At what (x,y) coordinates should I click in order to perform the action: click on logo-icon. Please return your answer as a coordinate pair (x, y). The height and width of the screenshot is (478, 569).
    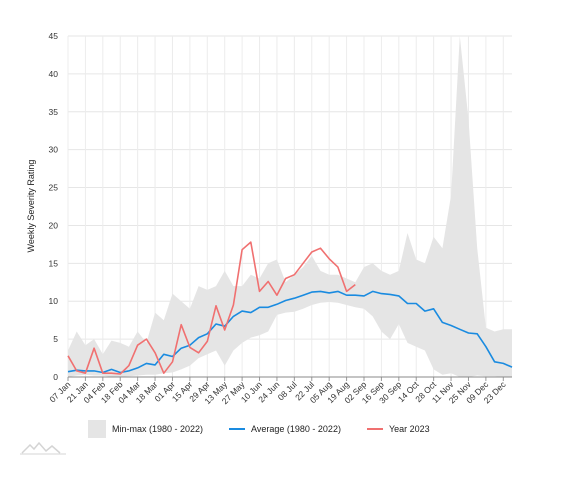
    Looking at the image, I should click on (43, 448).